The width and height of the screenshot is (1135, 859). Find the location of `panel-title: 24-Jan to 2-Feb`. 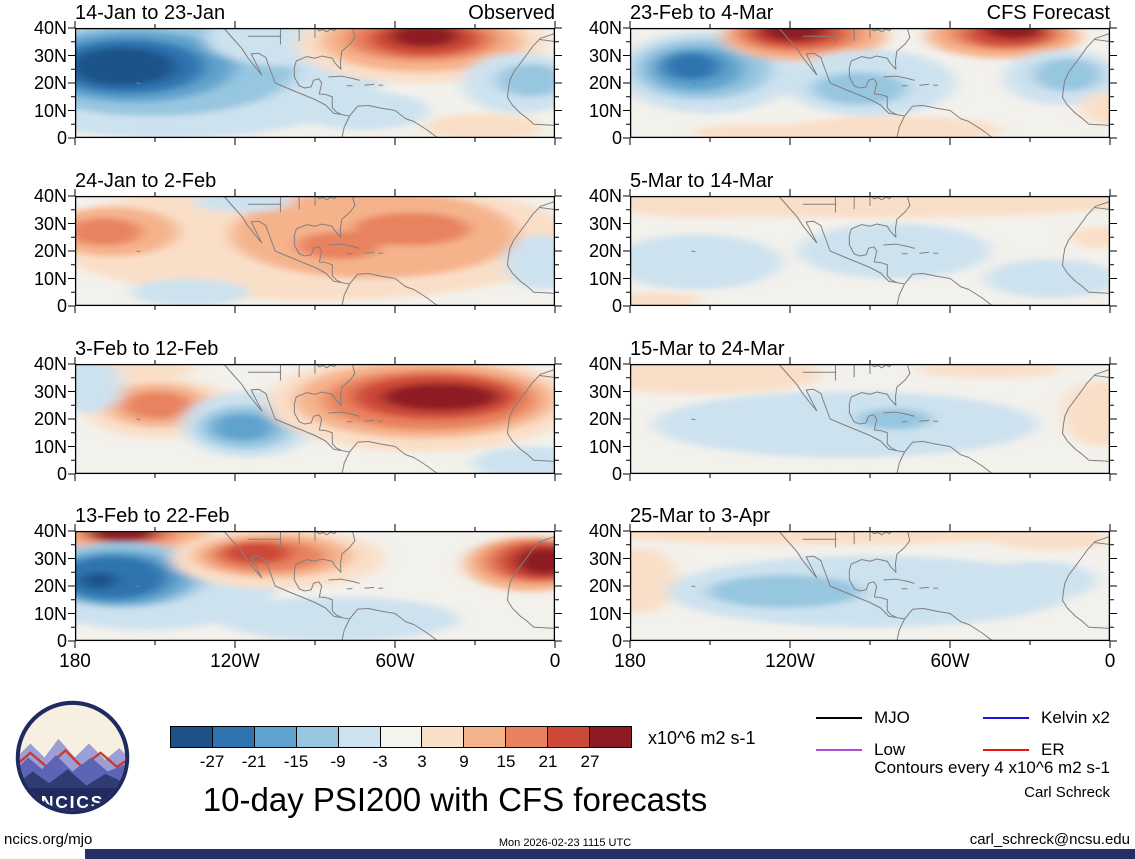

panel-title: 24-Jan to 2-Feb is located at coordinates (146, 181).